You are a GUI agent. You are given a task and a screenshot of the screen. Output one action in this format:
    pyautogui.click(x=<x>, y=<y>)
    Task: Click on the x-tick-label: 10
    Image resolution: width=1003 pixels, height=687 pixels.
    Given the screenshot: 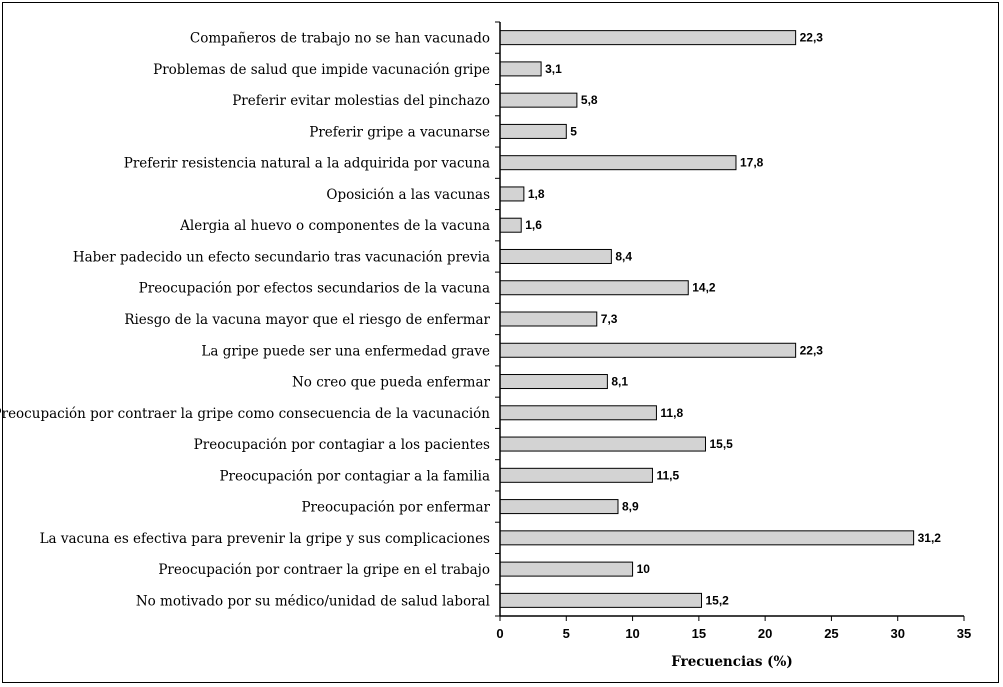 What is the action you would take?
    pyautogui.click(x=632, y=633)
    